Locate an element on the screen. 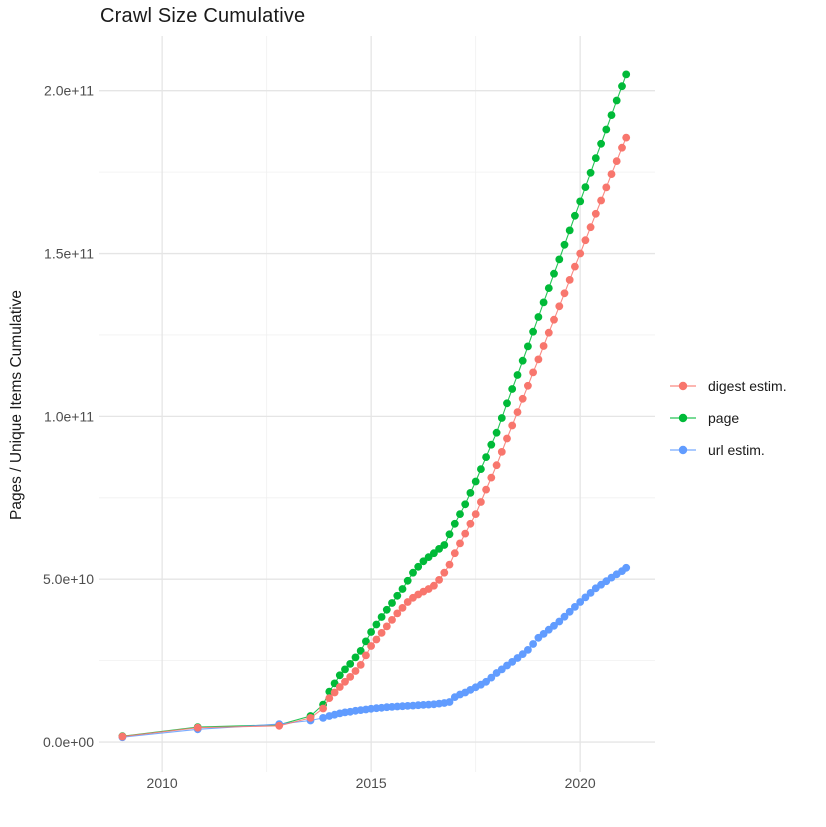 The width and height of the screenshot is (826, 827). y-tick-label: 5.0e+10 is located at coordinates (68, 579).